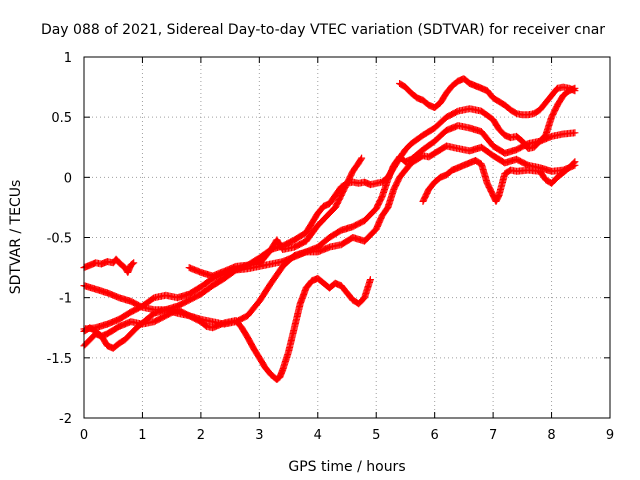 The height and width of the screenshot is (480, 640). I want to click on x-tick-label: 9, so click(610, 435).